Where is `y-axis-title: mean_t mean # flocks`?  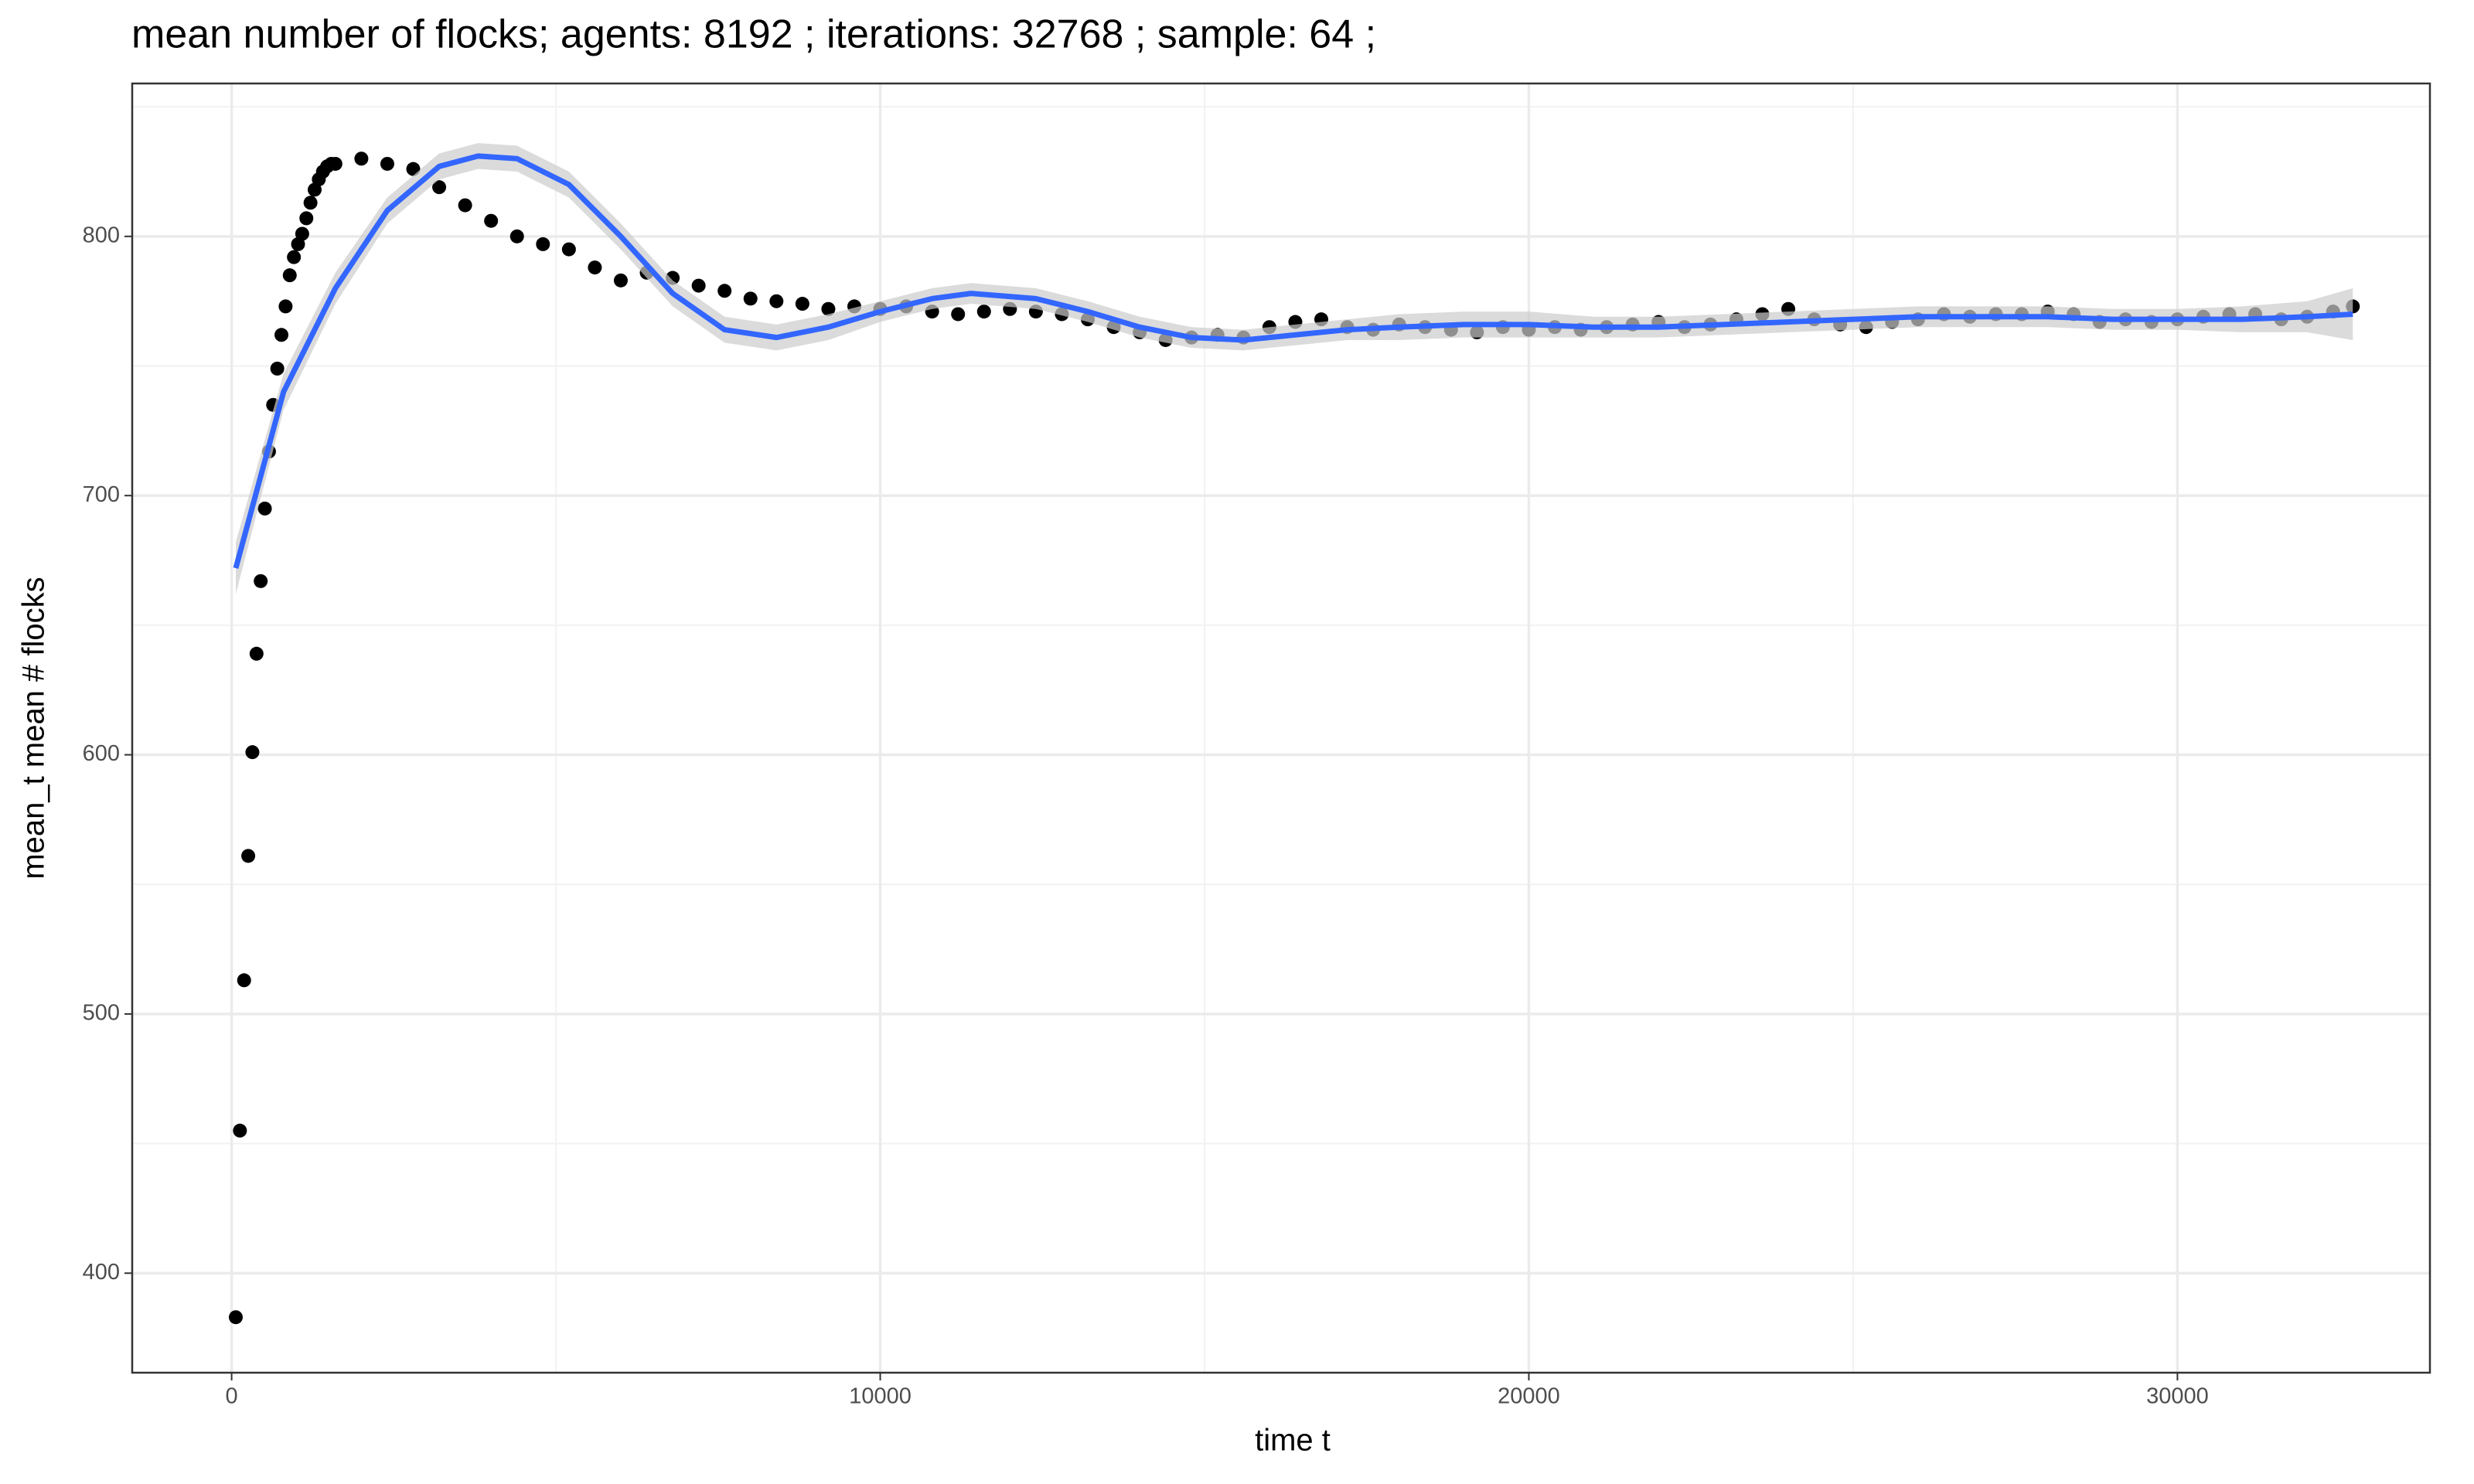
y-axis-title: mean_t mean # flocks is located at coordinates (34, 728).